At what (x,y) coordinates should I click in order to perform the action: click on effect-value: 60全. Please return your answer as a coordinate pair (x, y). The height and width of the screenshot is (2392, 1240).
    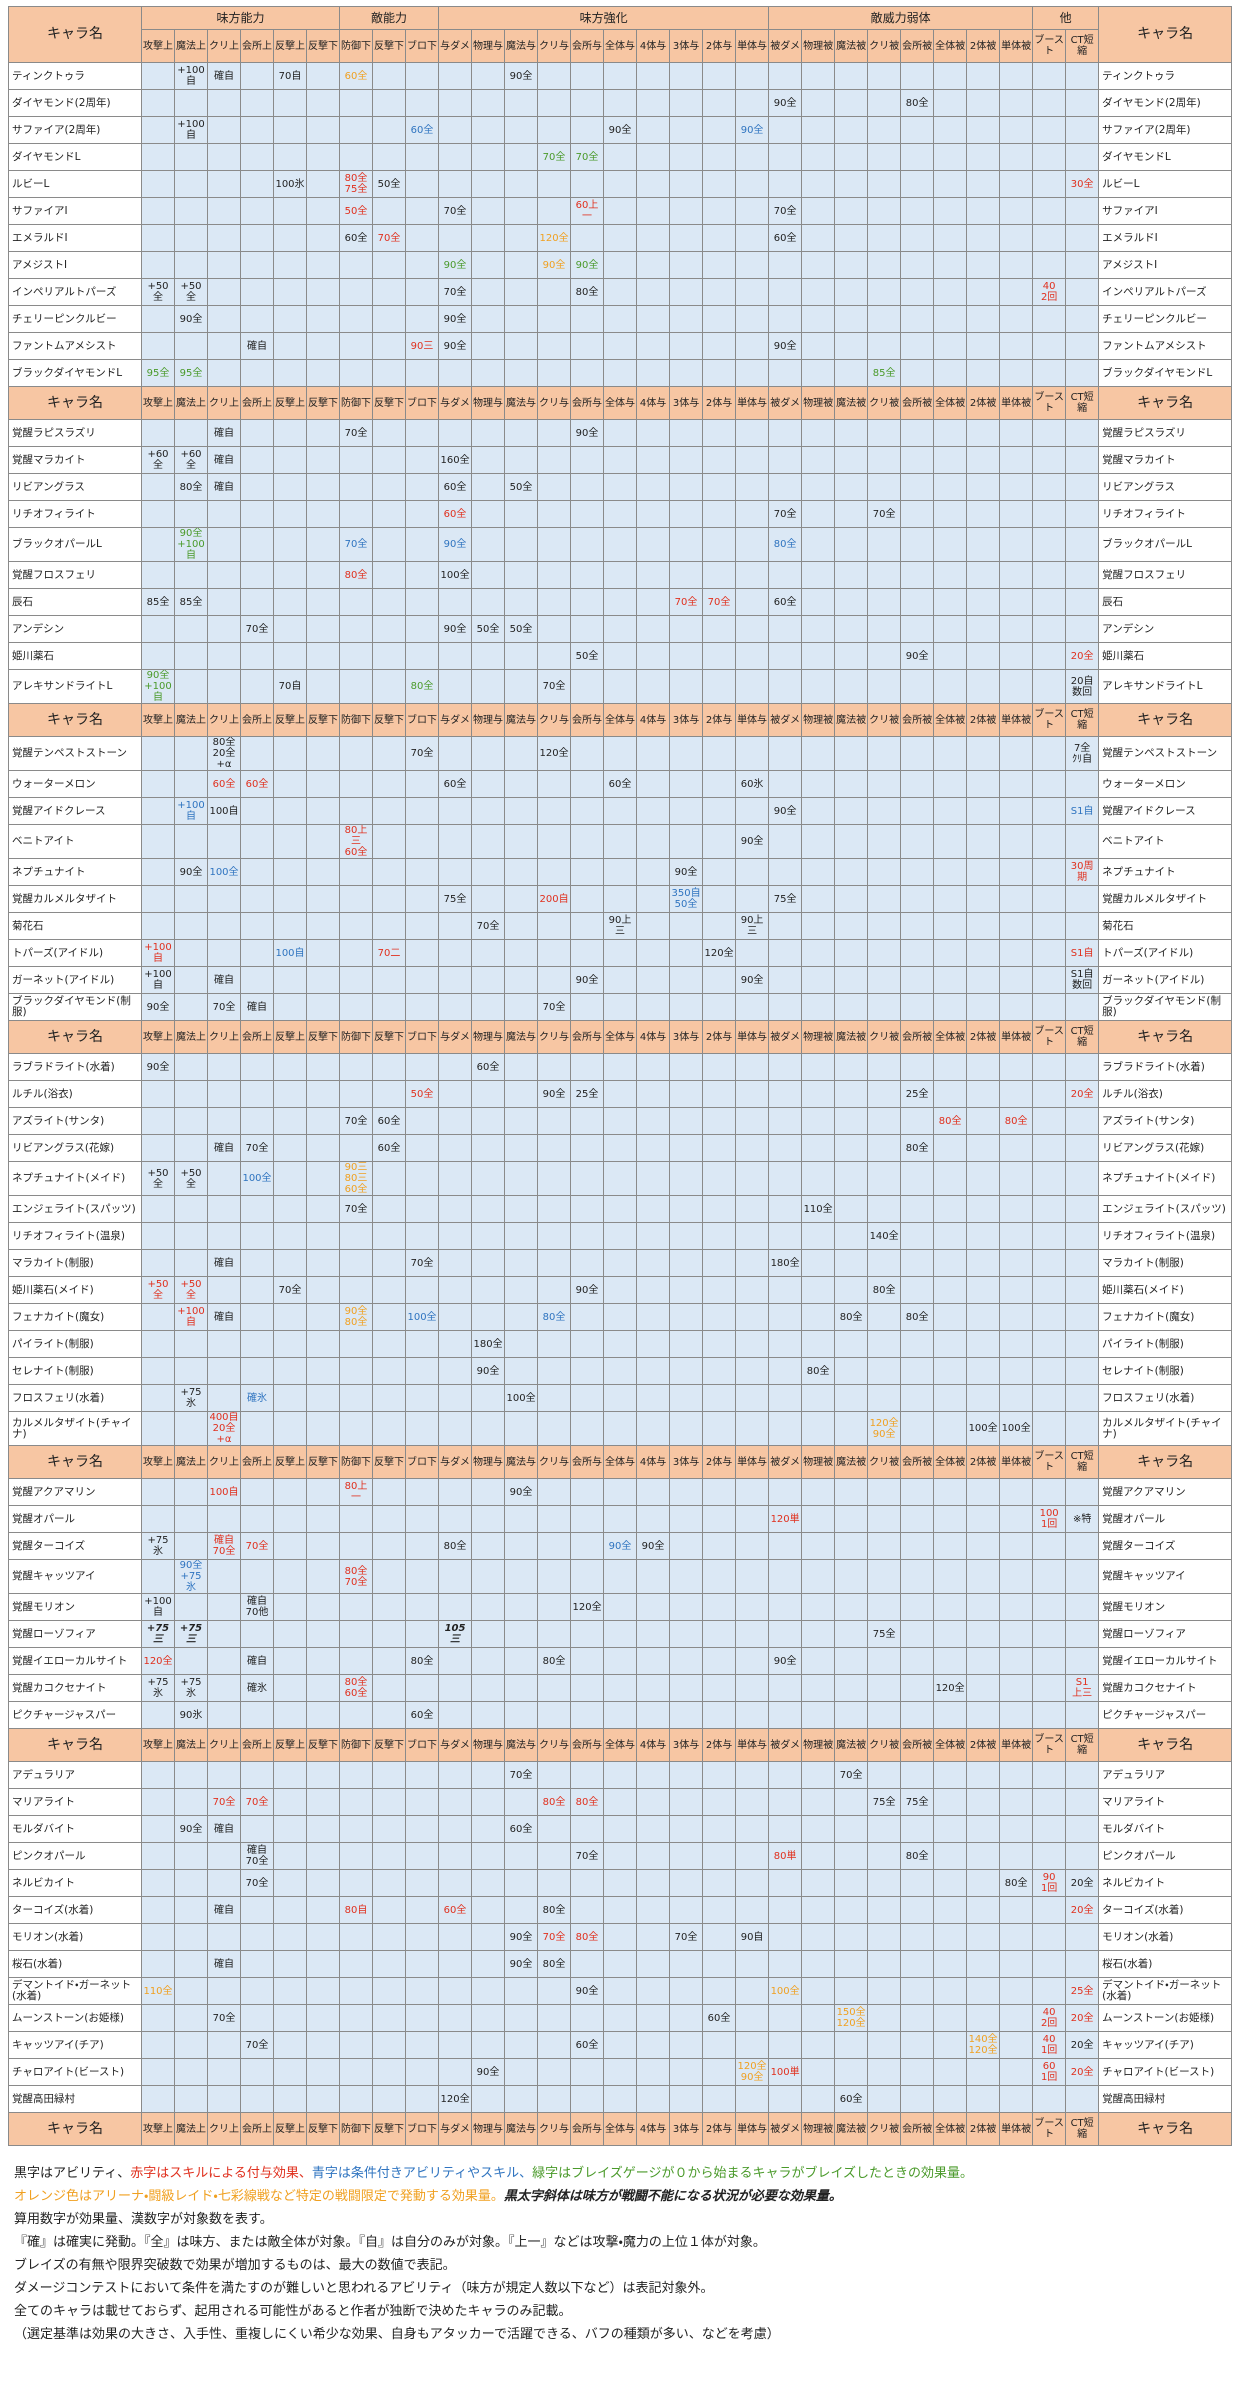
    Looking at the image, I should click on (455, 784).